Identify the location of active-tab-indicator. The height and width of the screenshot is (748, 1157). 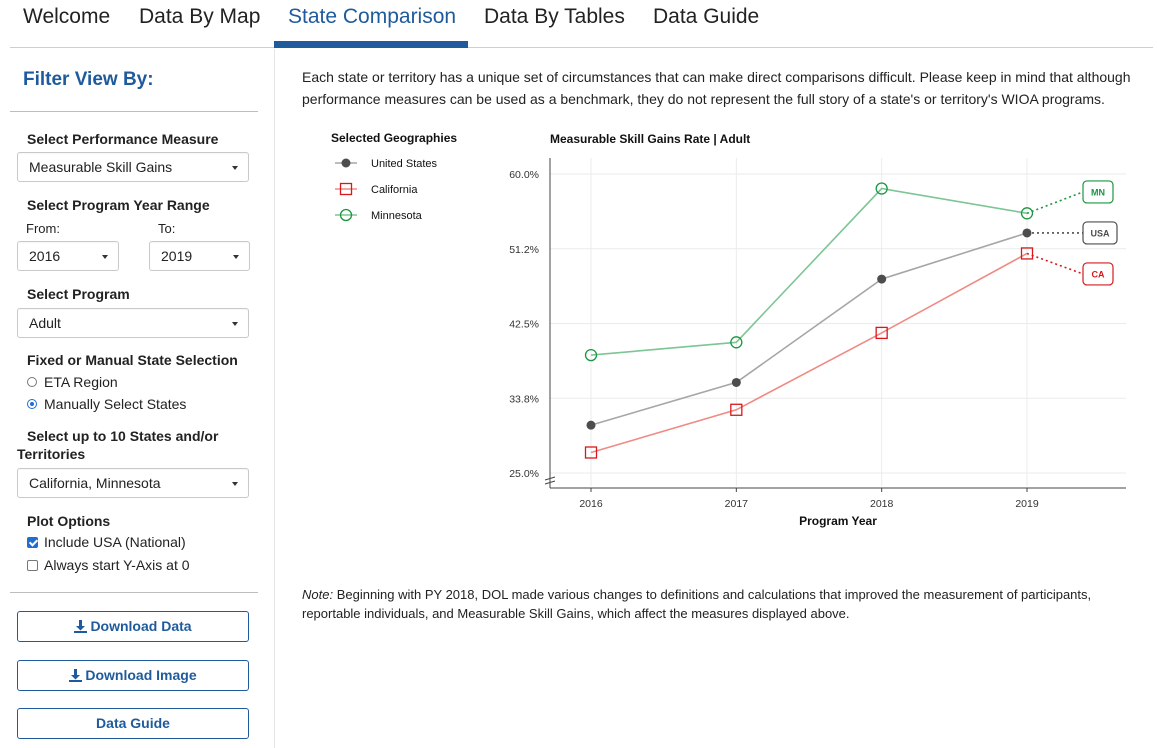
(371, 44).